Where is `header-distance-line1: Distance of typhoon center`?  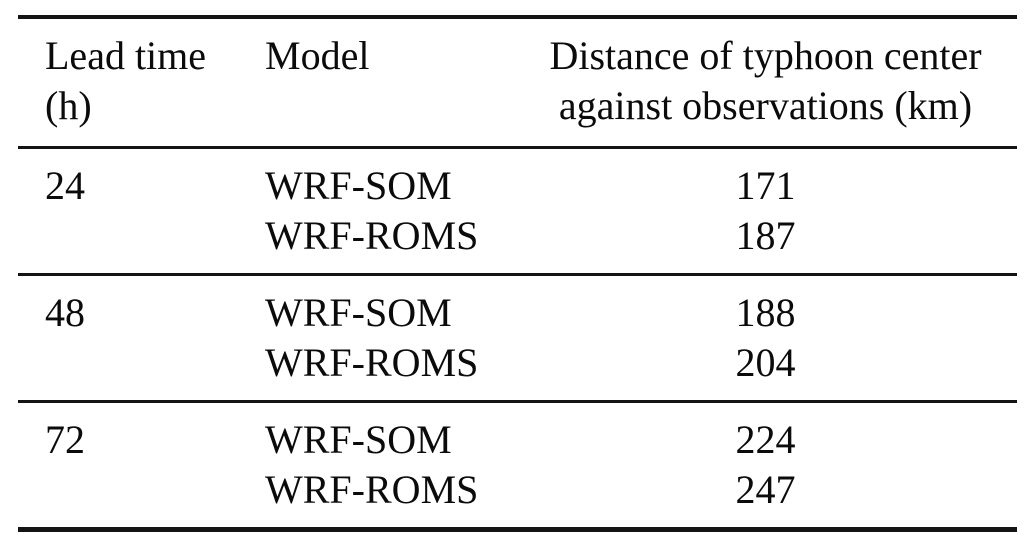 header-distance-line1: Distance of typhoon center is located at coordinates (765, 55).